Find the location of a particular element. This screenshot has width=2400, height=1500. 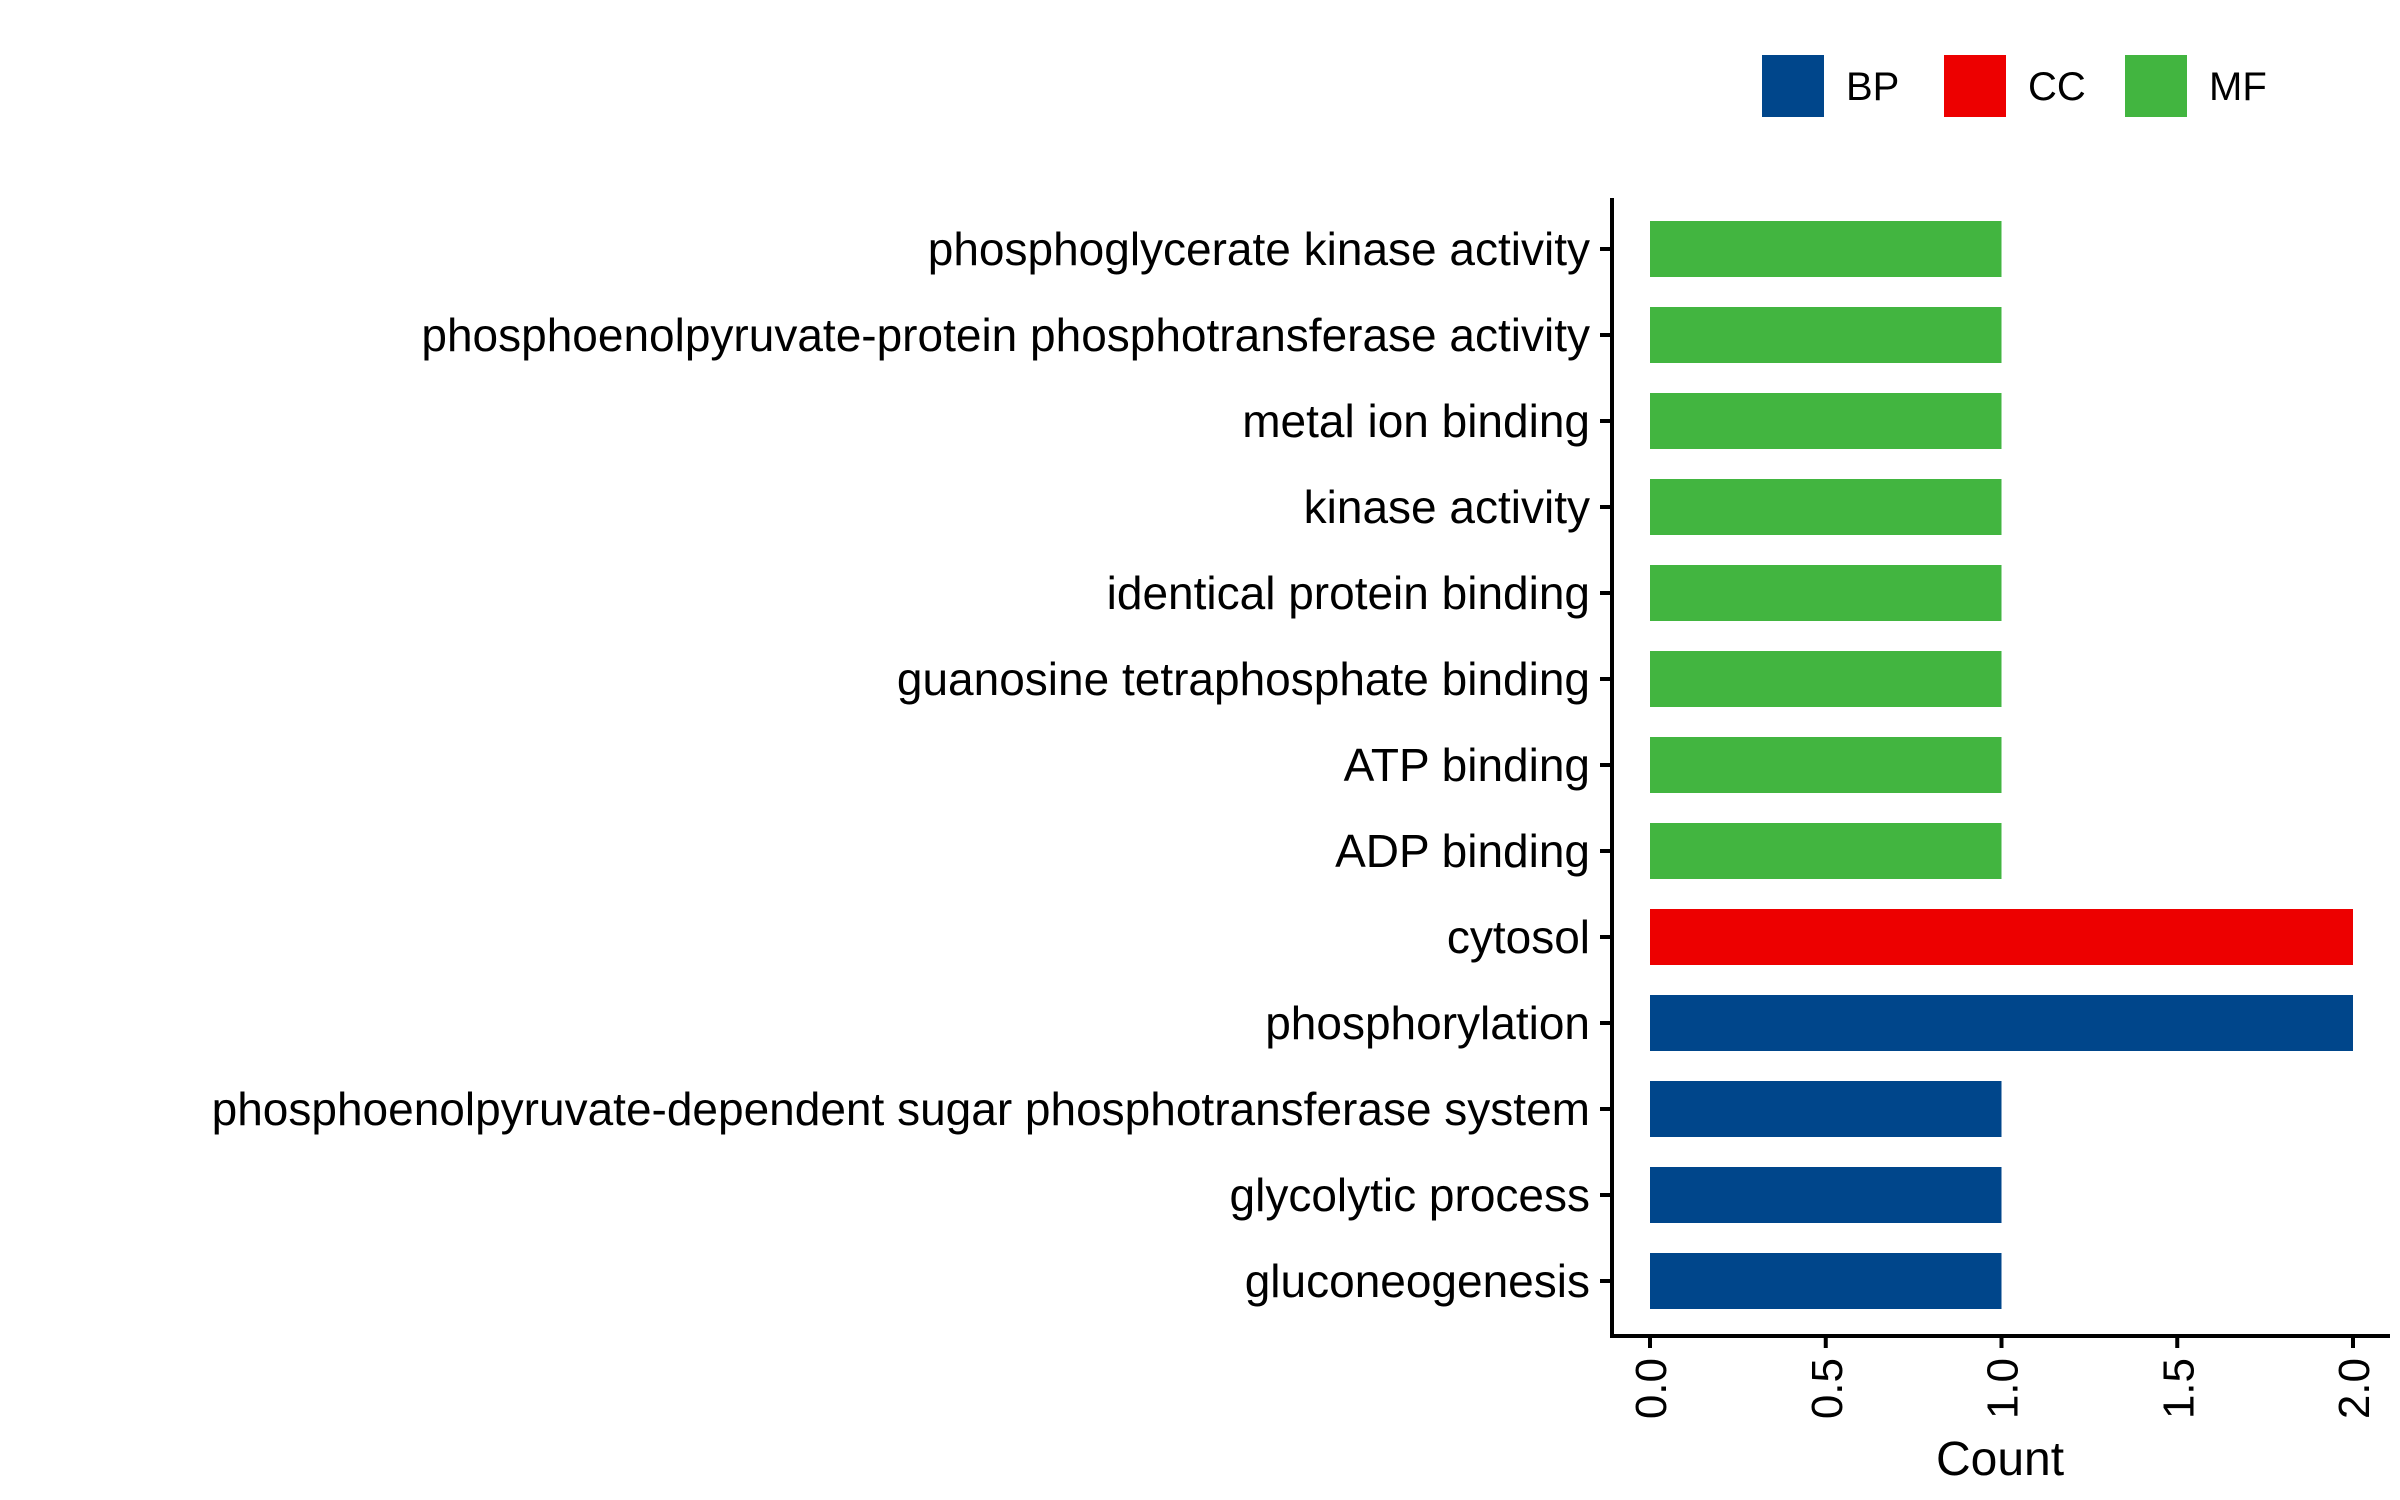

category-label: identical protein binding is located at coordinates (1348, 593).